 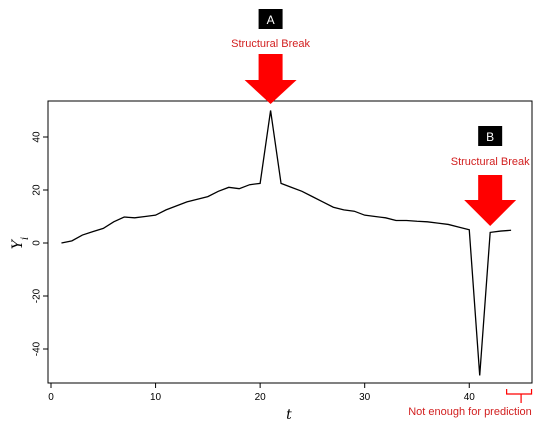 What do you see at coordinates (51, 397) in the screenshot?
I see `x-tick-label: 0` at bounding box center [51, 397].